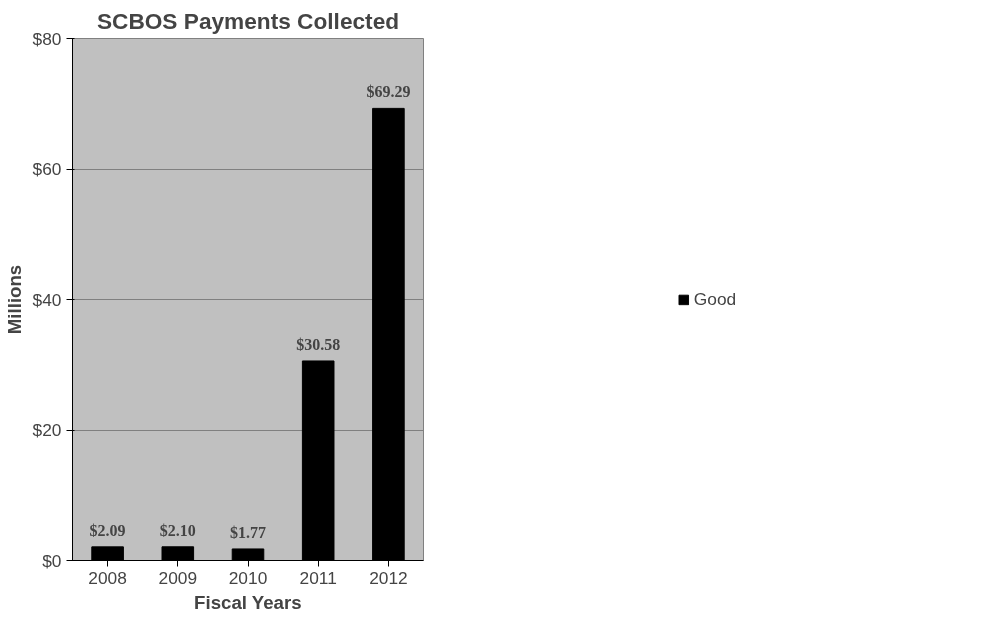 The height and width of the screenshot is (630, 1003). Describe the element at coordinates (318, 577) in the screenshot. I see `x-tick-label: 2011` at that location.